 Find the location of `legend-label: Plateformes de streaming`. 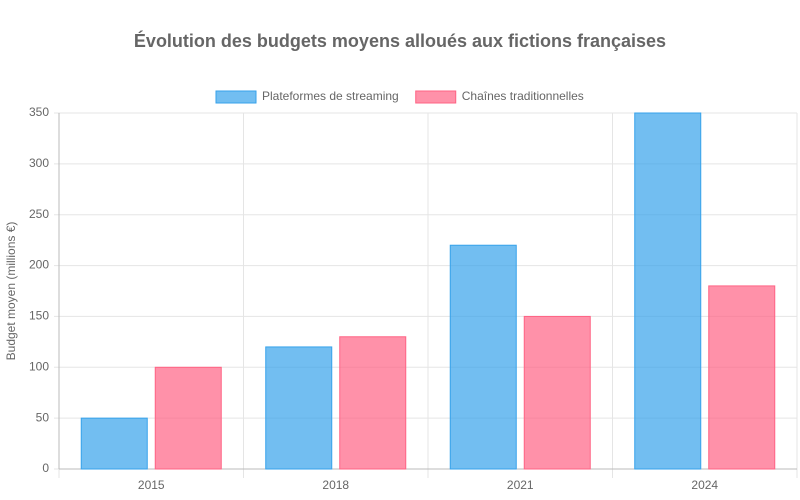

legend-label: Plateformes de streaming is located at coordinates (330, 96).